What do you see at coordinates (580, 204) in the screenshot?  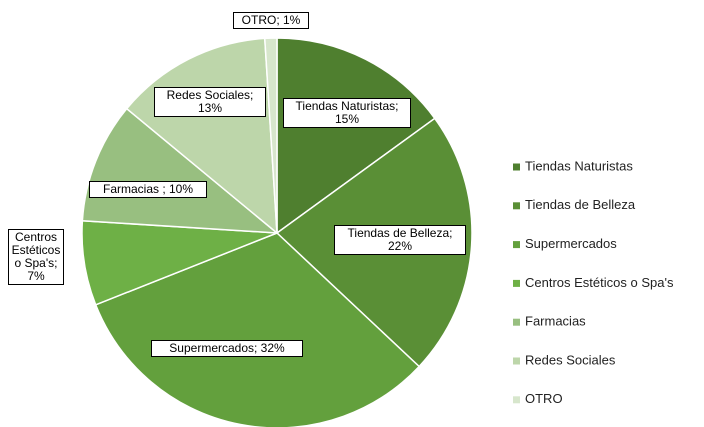 I see `legend-label: Tiendas de Belleza` at bounding box center [580, 204].